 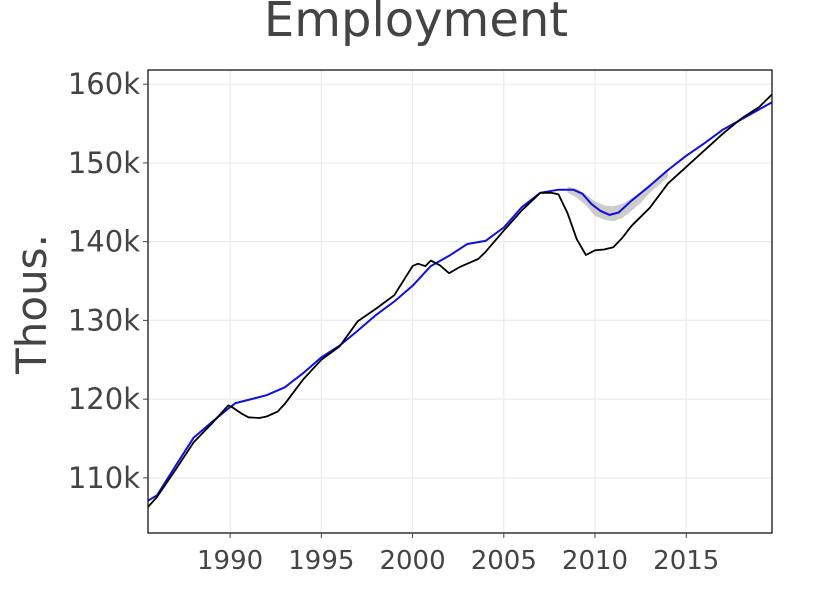 What do you see at coordinates (104, 163) in the screenshot?
I see `y-tick-label: 150k` at bounding box center [104, 163].